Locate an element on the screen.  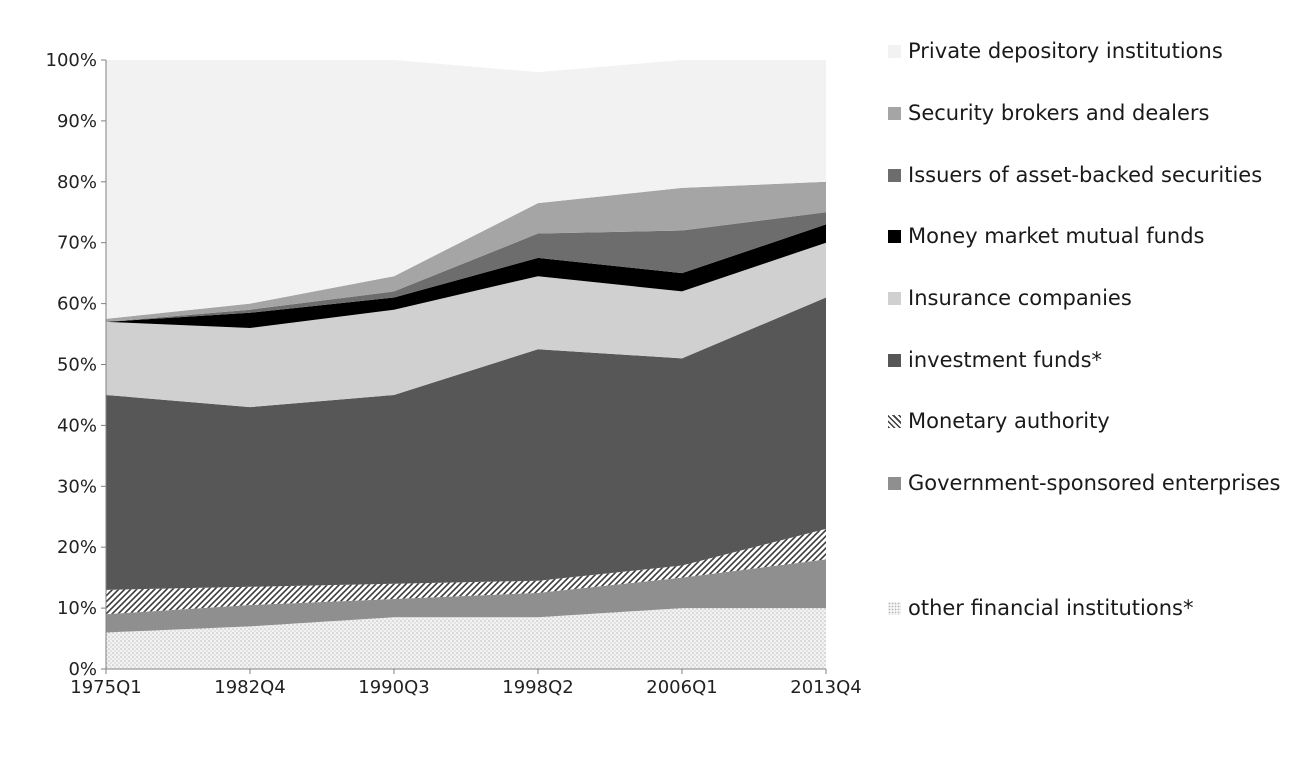
x-tick-label: 2006Q1 is located at coordinates (681, 687).